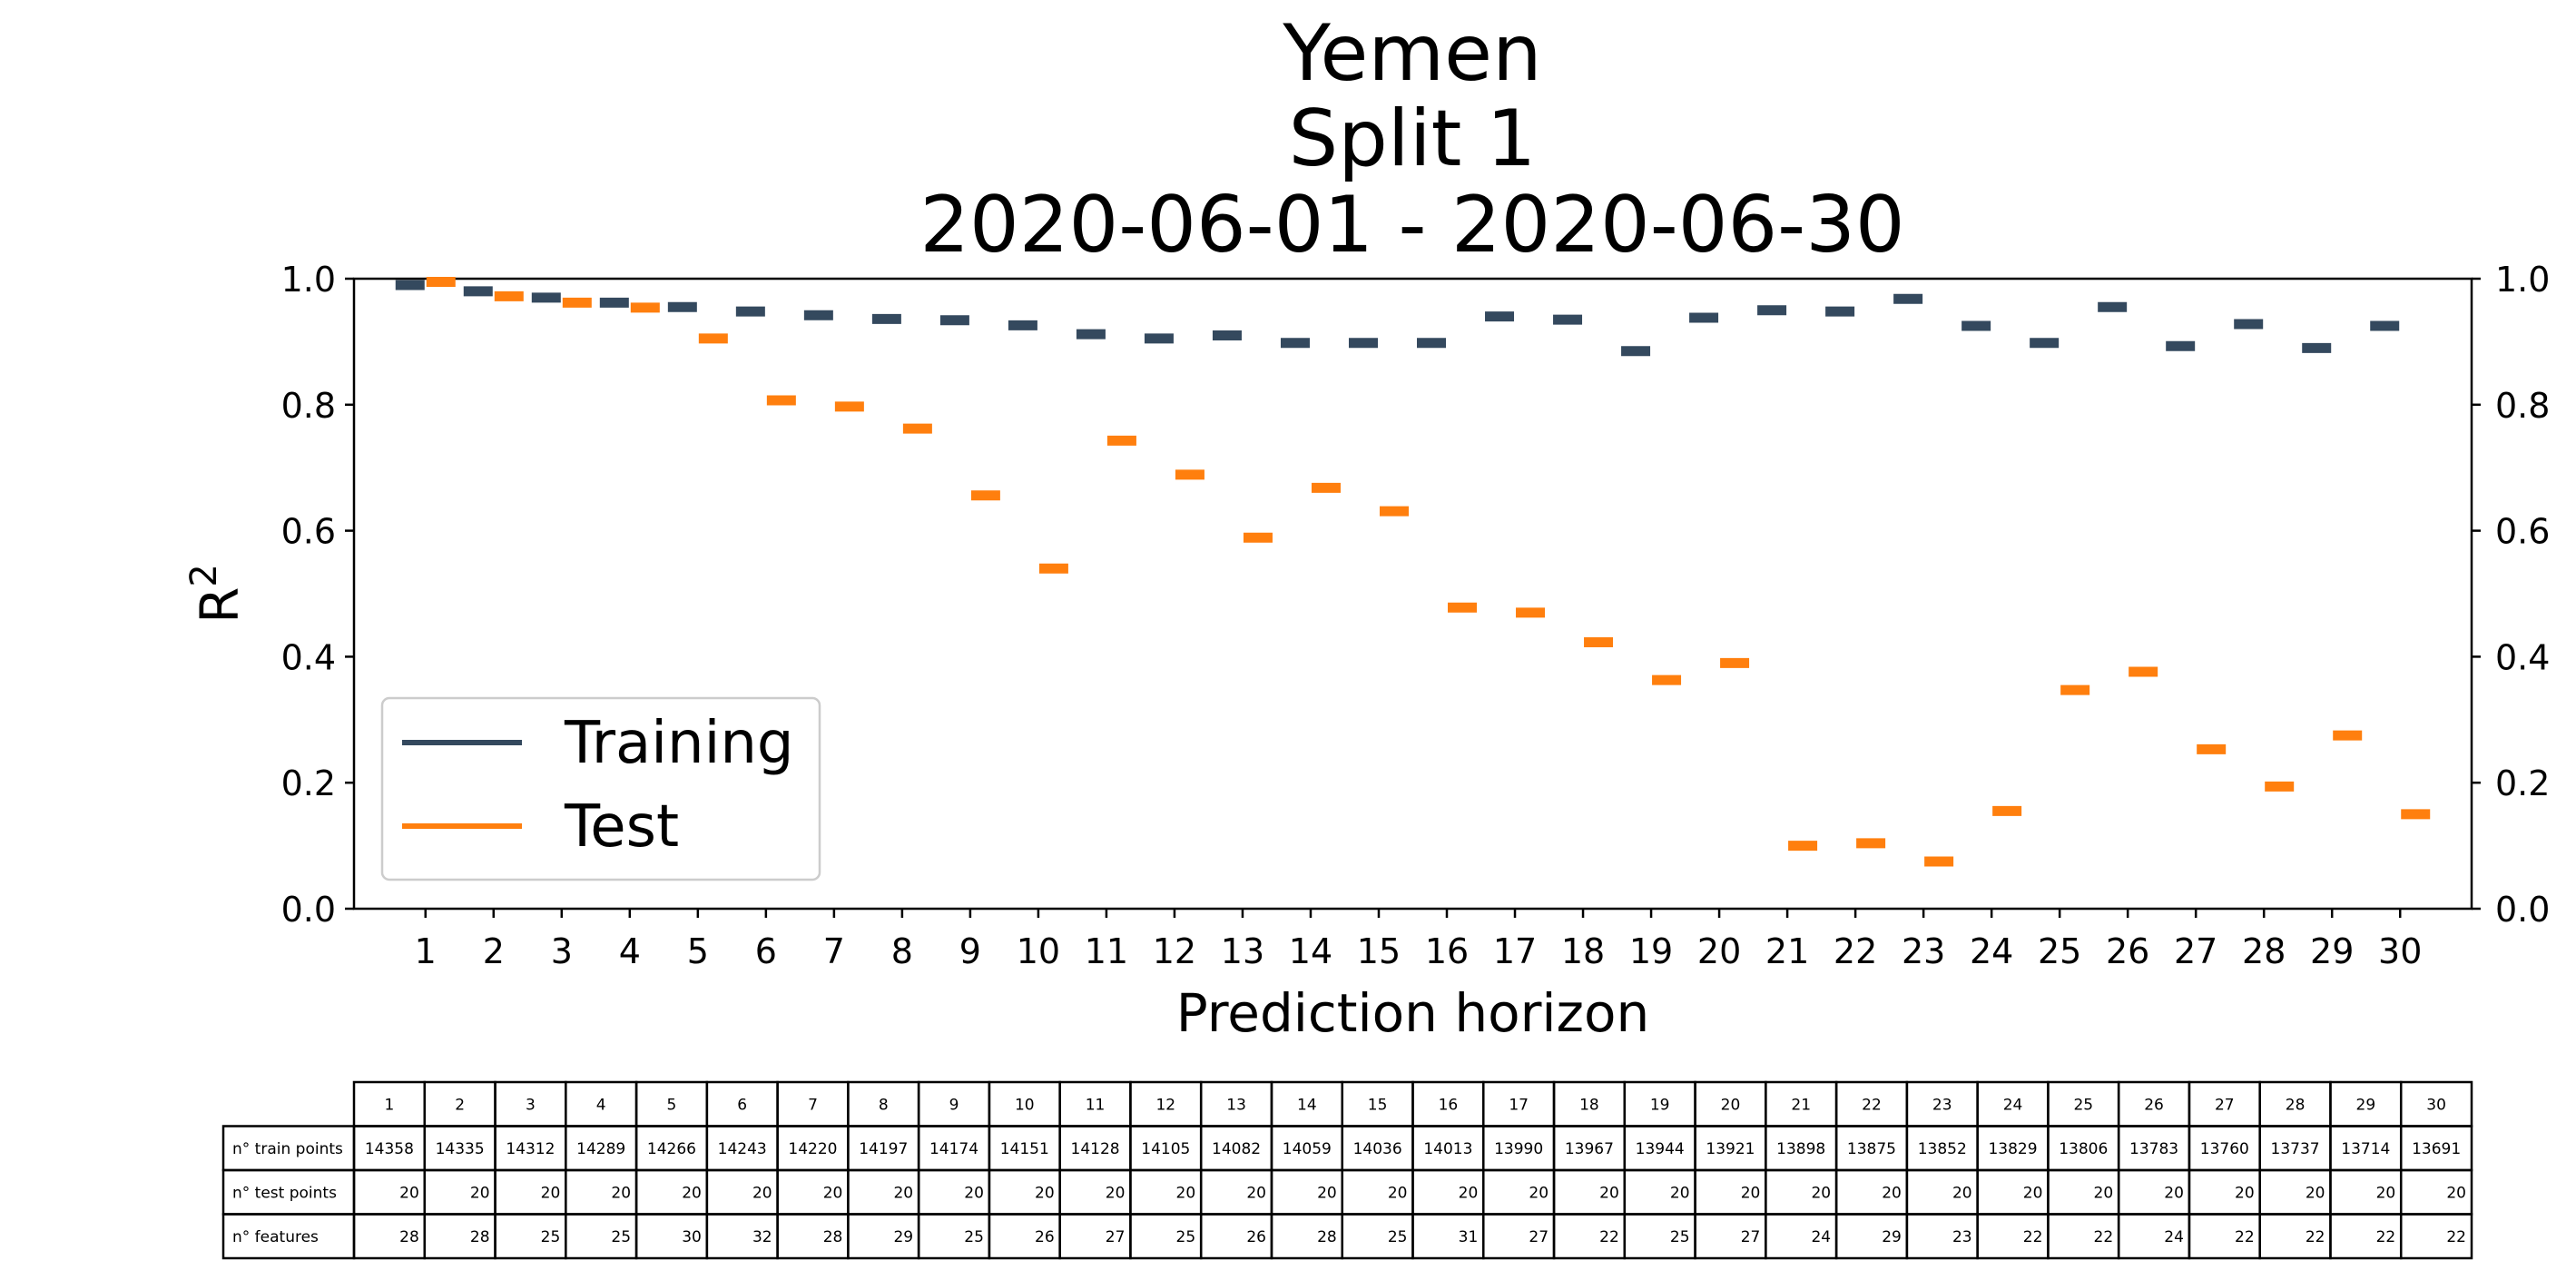 This screenshot has height=1280, width=2576. I want to click on x-tick-label: 11, so click(1106, 951).